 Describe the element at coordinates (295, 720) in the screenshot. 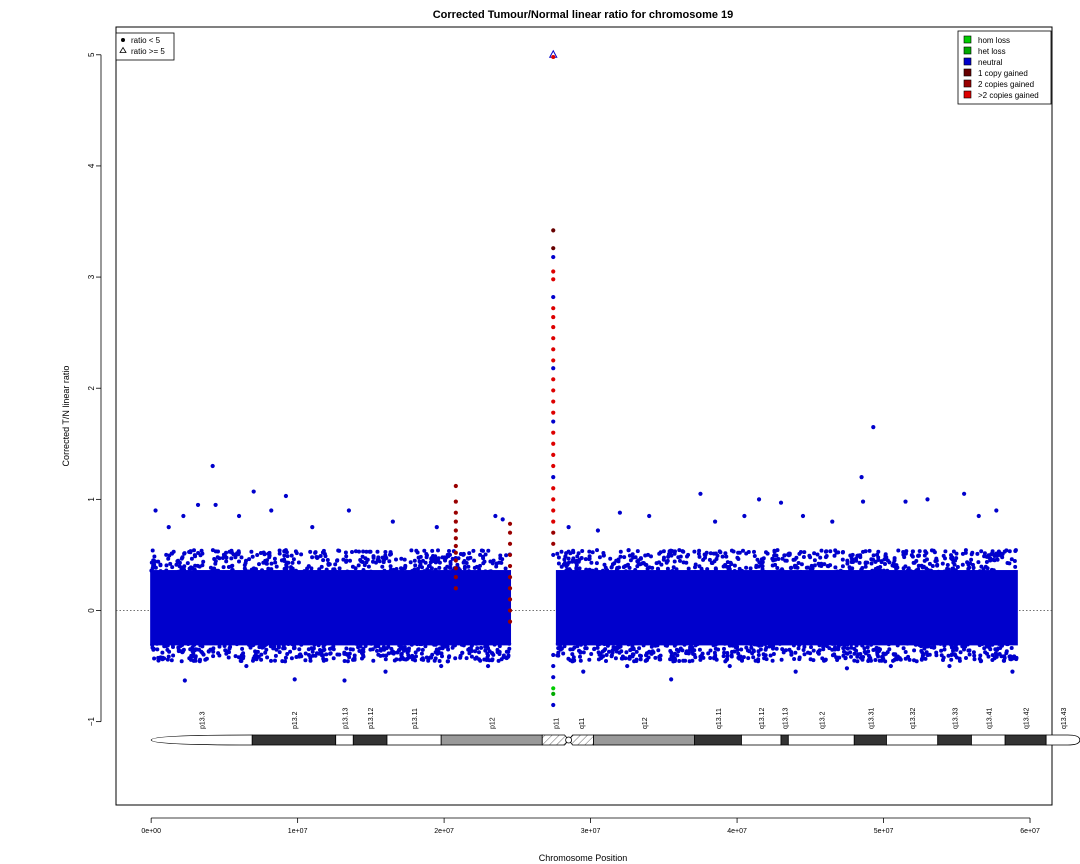

I see `ideogram-band-label: p13.2` at that location.